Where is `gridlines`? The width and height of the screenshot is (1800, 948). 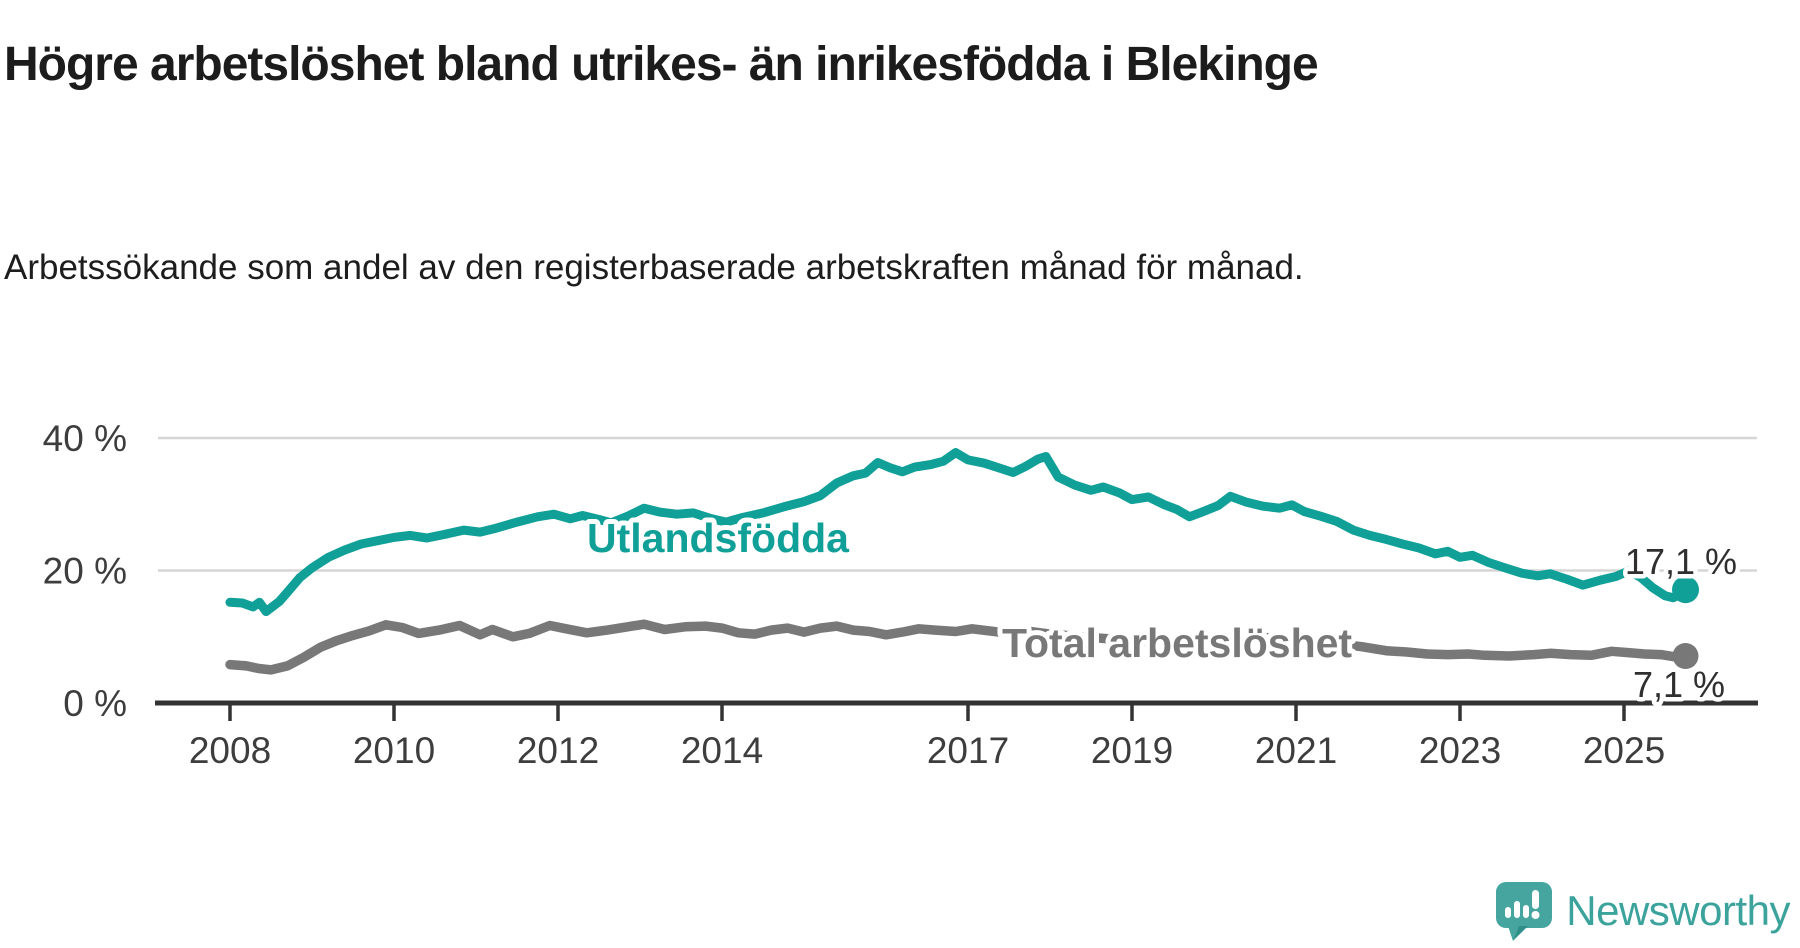
gridlines is located at coordinates (957, 504).